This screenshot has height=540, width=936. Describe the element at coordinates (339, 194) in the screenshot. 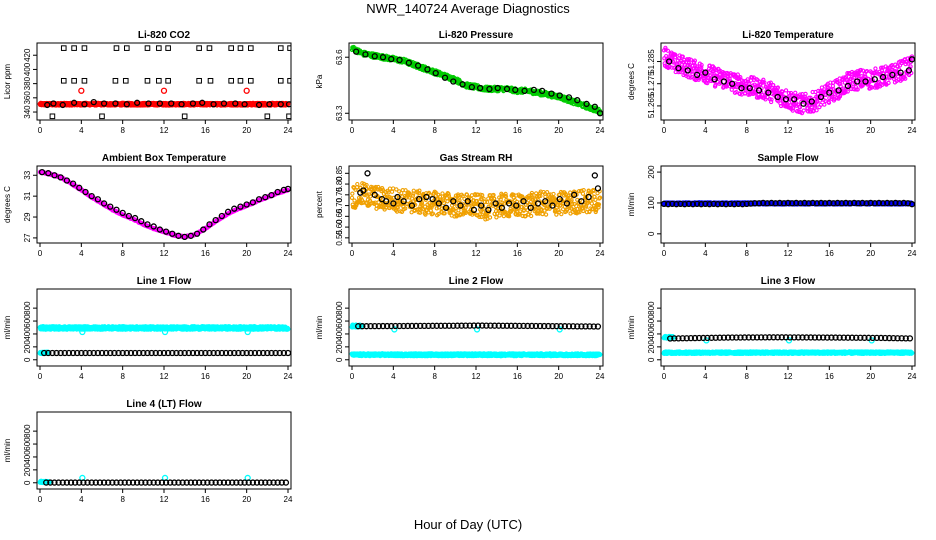

I see `y-tick-label: 0.75` at that location.